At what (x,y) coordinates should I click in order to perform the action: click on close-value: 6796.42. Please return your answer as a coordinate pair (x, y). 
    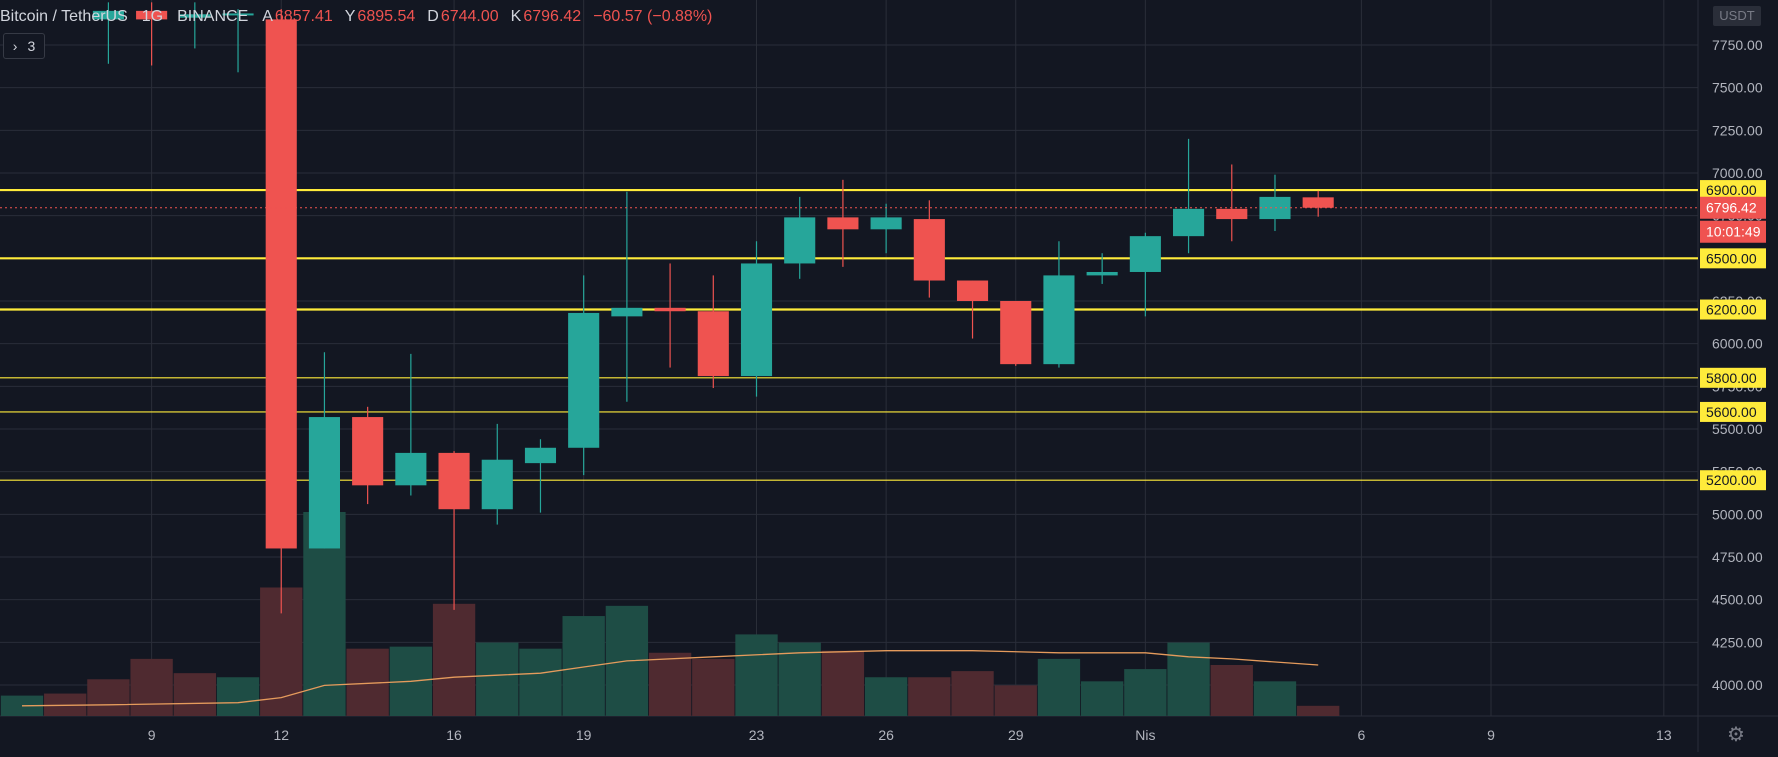
    Looking at the image, I should click on (552, 16).